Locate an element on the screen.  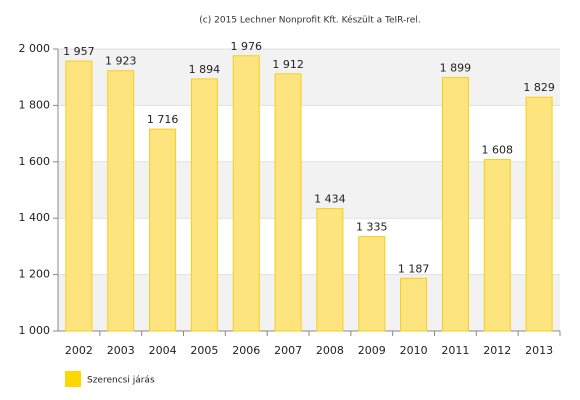
x-tick-label: 2007 is located at coordinates (288, 350).